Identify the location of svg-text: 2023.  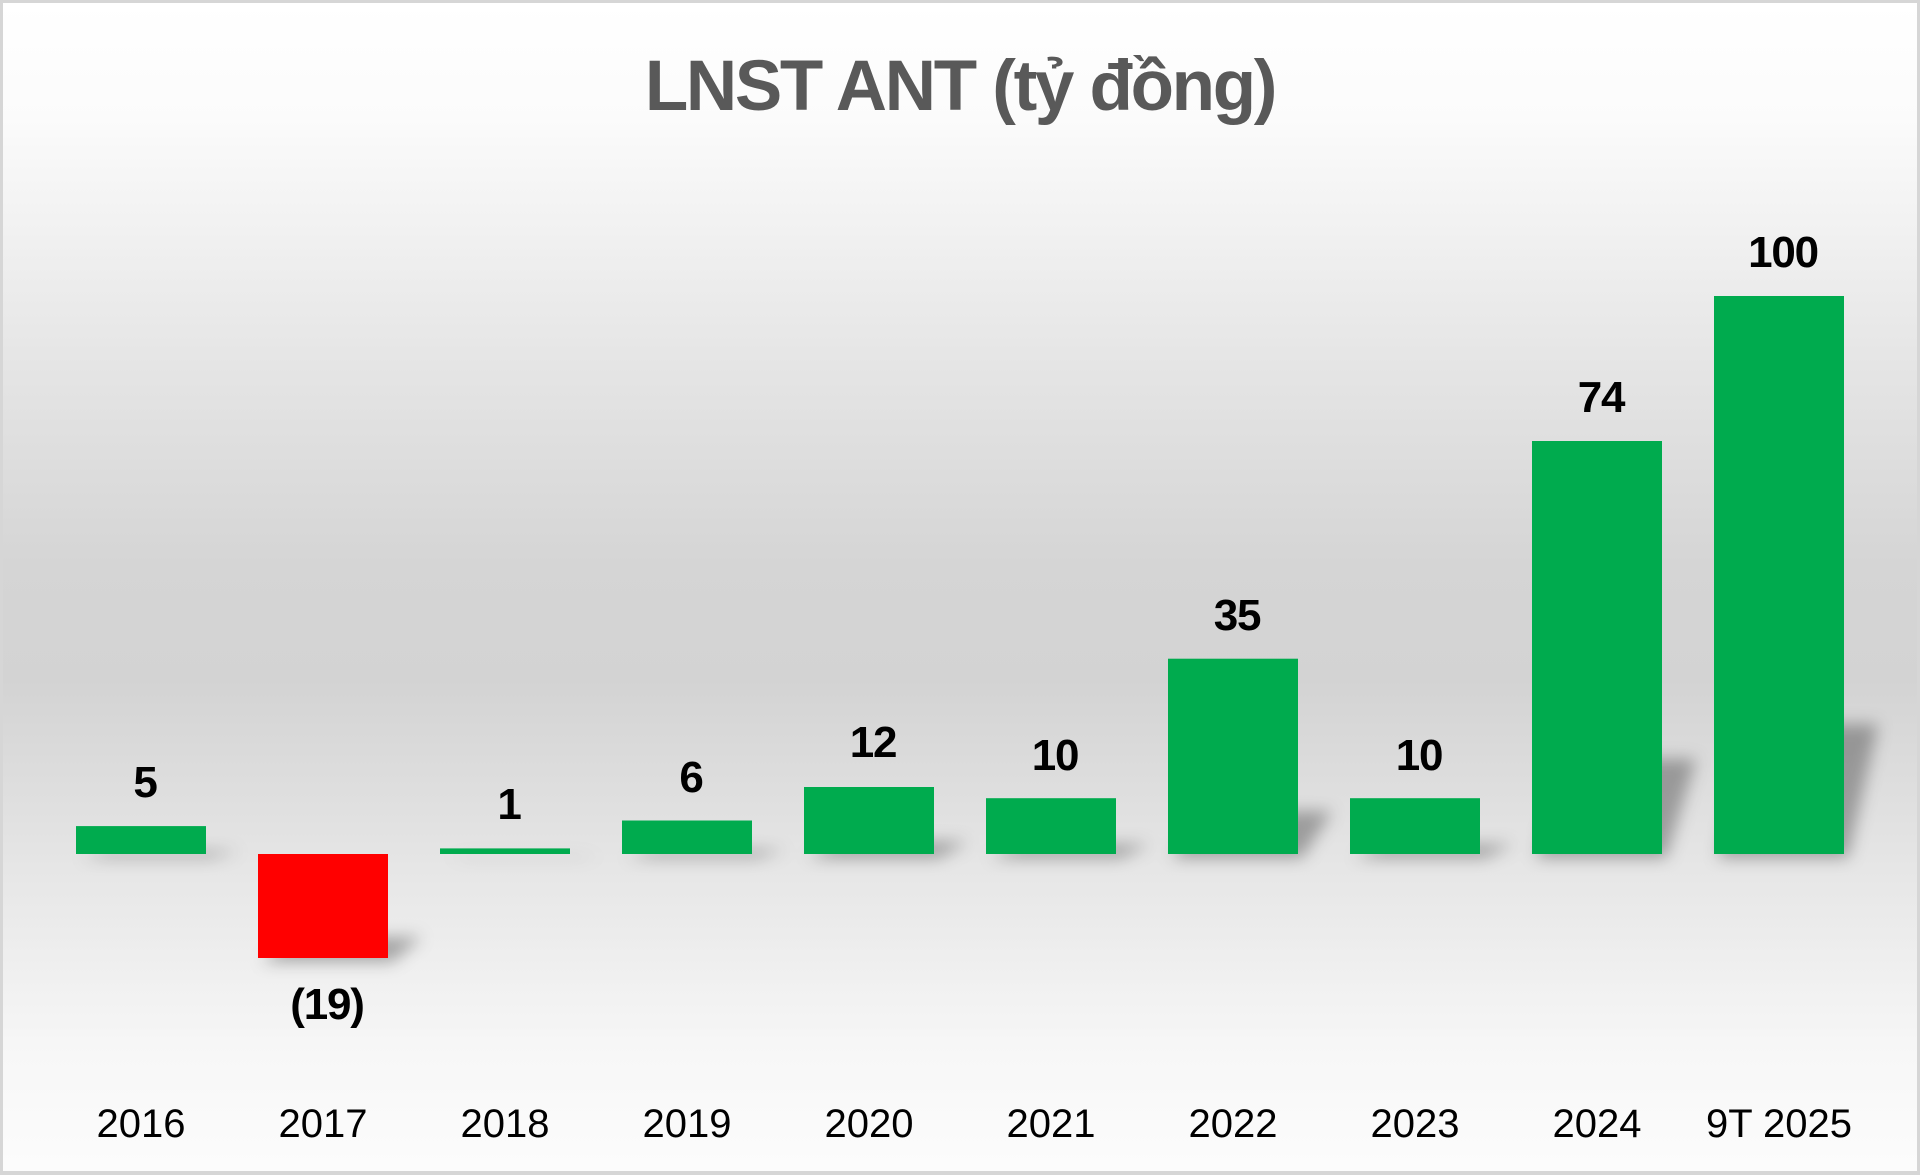
(1415, 1124).